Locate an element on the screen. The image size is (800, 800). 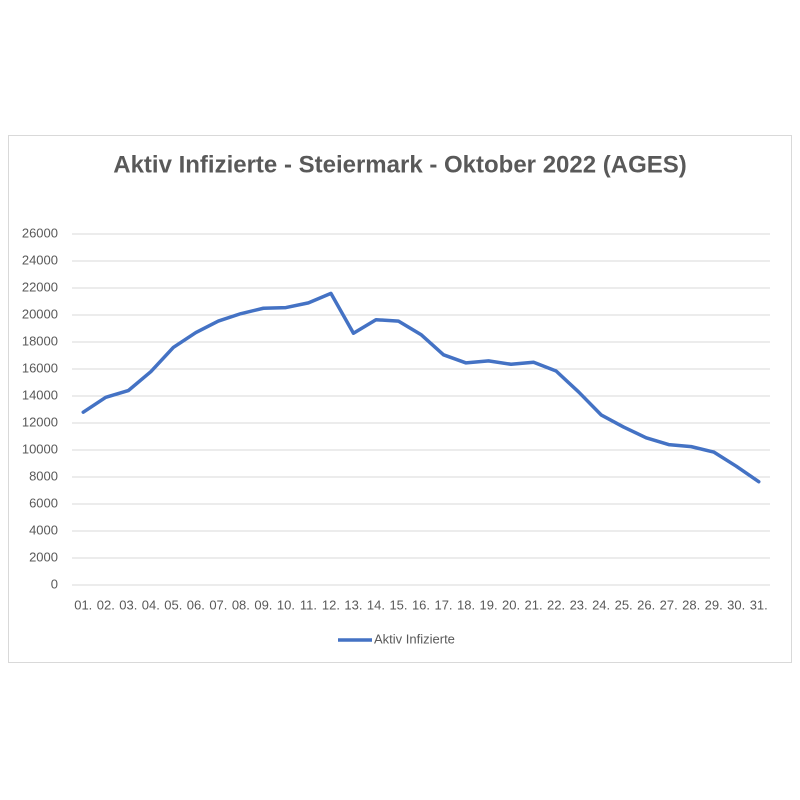
x-tick-label: 12. is located at coordinates (331, 604).